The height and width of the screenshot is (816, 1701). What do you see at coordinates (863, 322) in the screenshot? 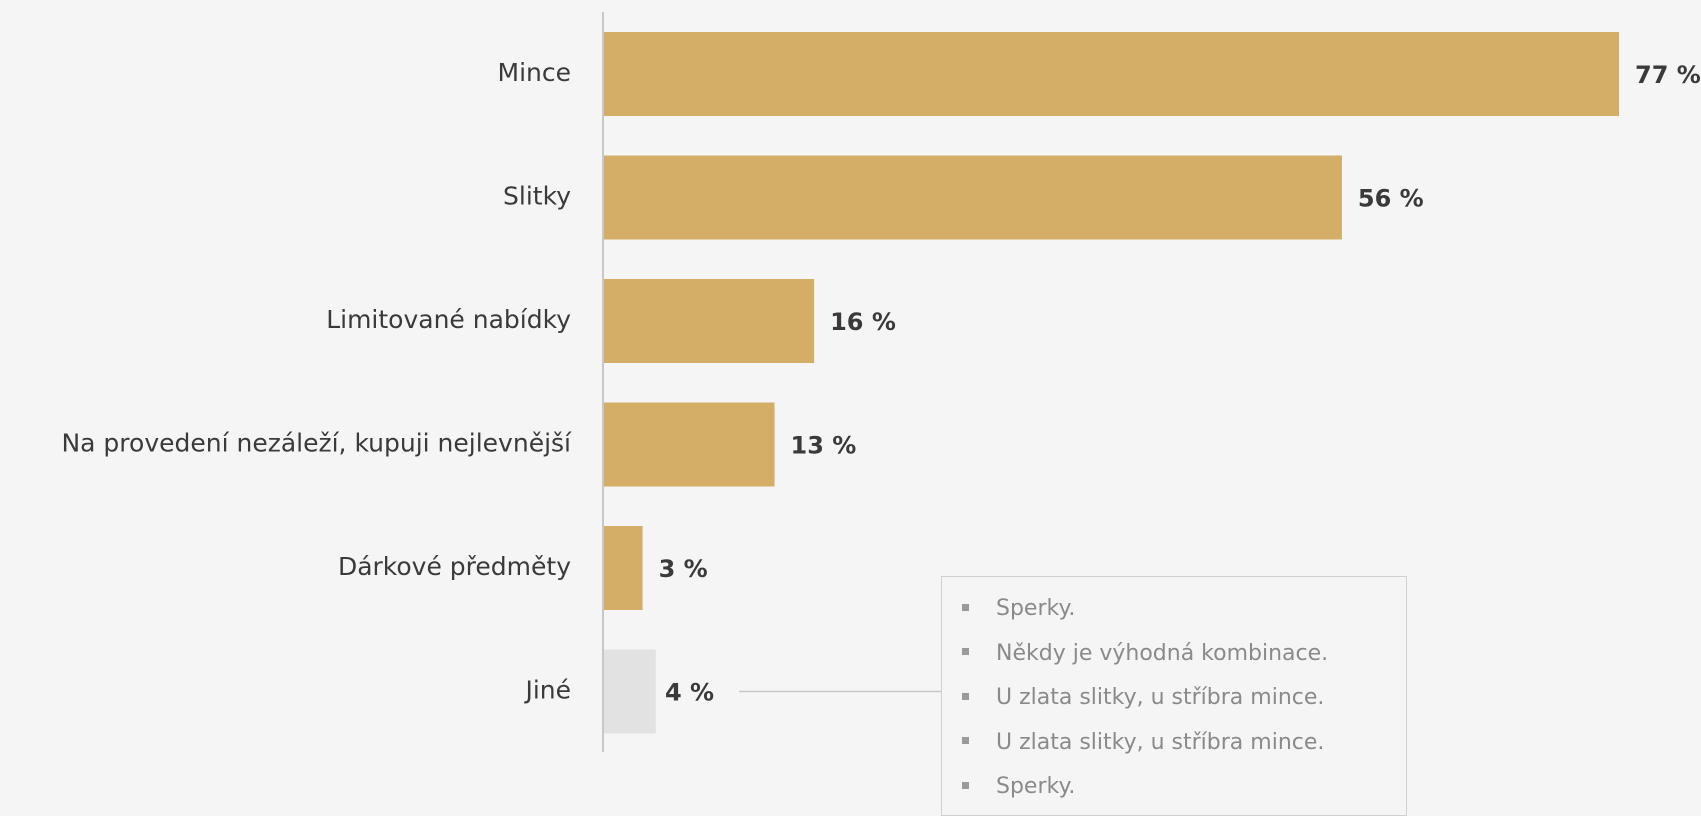
I see `value-label: 16 %` at bounding box center [863, 322].